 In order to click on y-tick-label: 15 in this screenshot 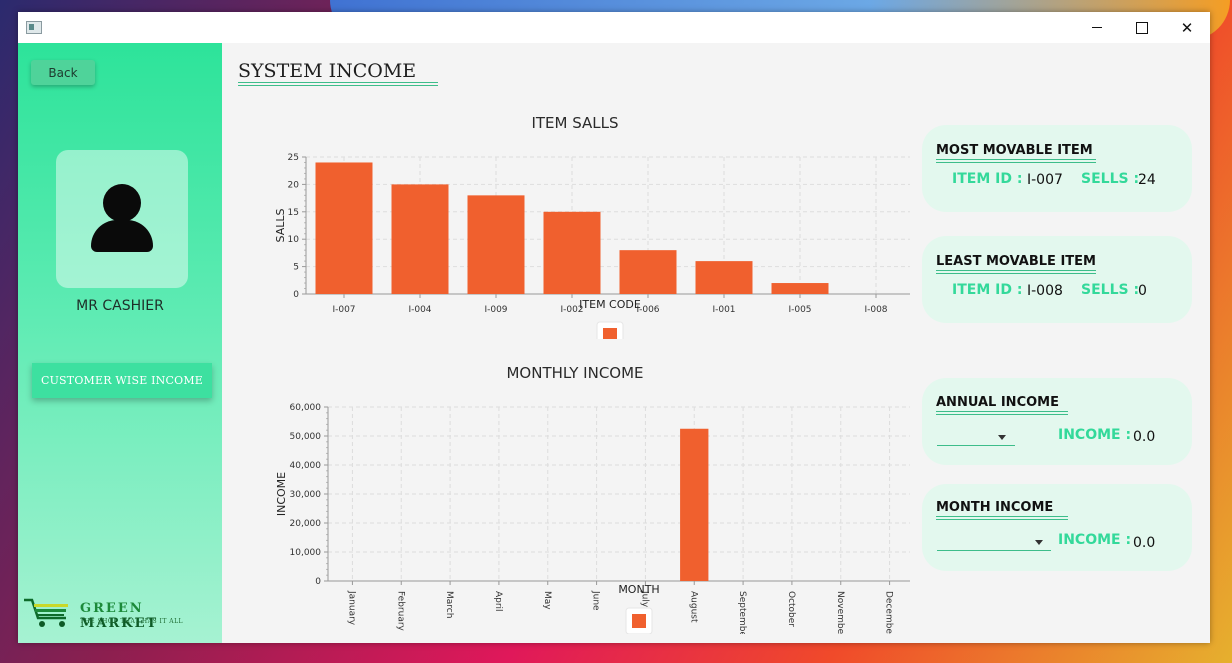, I will do `click(293, 213)`.